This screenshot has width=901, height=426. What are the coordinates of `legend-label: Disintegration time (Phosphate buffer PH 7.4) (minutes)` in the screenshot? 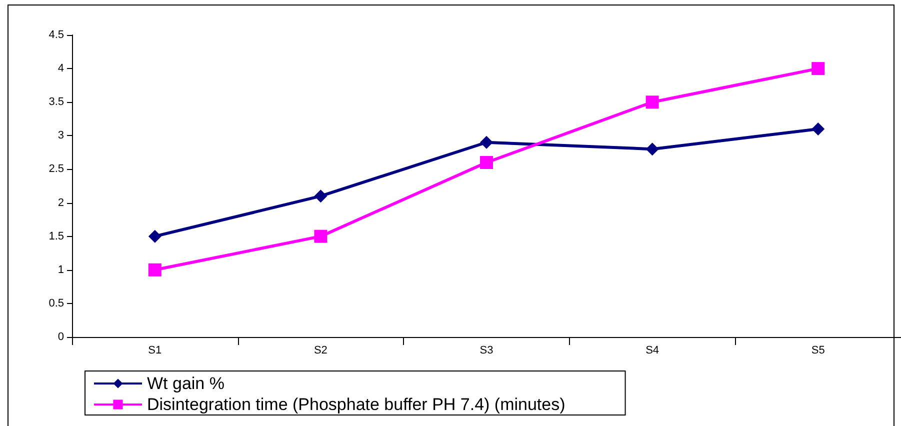 It's located at (356, 404).